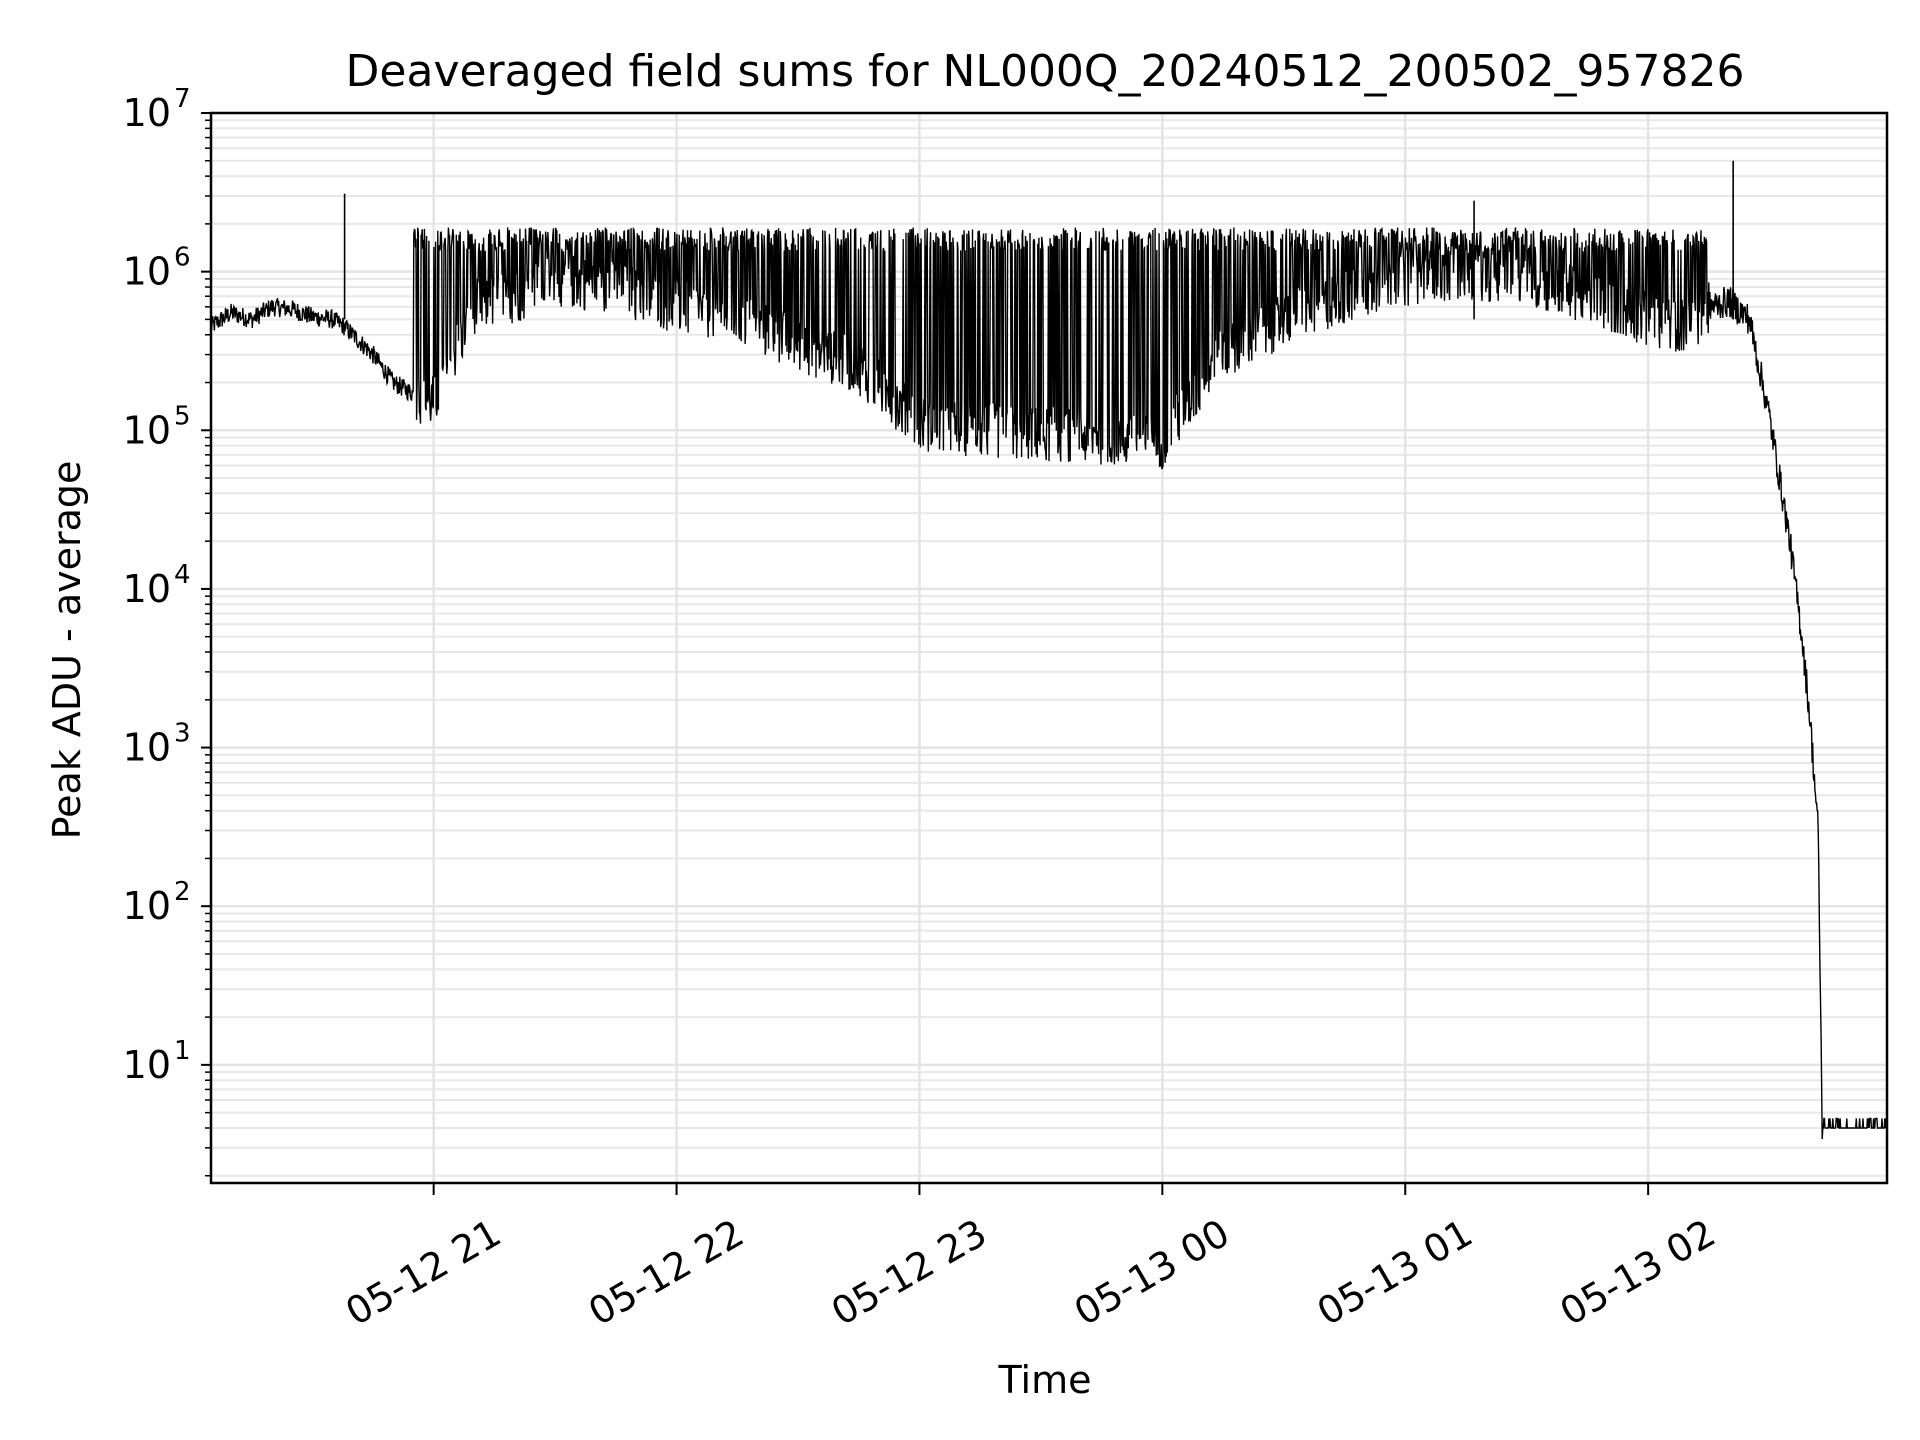  I want to click on y-tick-exponent: 6, so click(182, 258).